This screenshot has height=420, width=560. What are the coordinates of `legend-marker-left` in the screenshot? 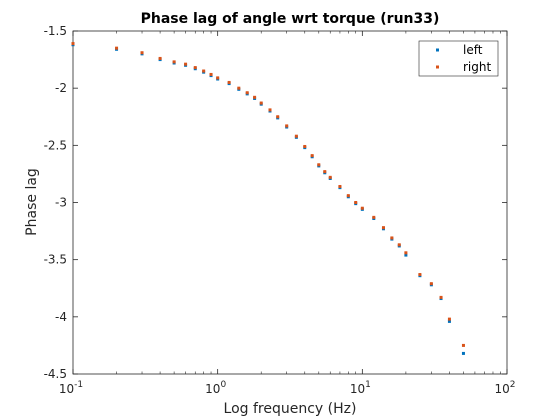 It's located at (437, 50).